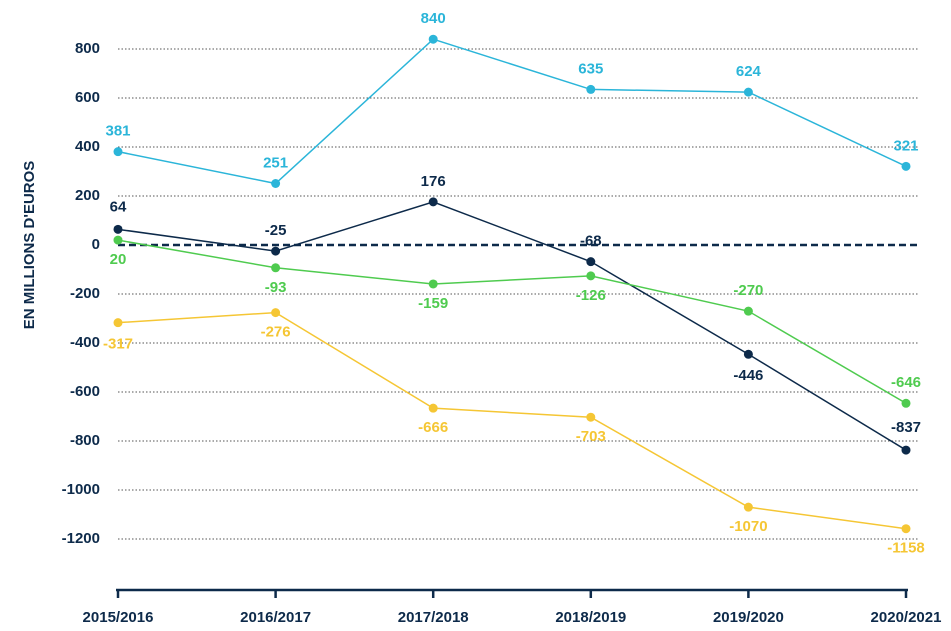 The height and width of the screenshot is (631, 951). I want to click on data-label: -126, so click(591, 295).